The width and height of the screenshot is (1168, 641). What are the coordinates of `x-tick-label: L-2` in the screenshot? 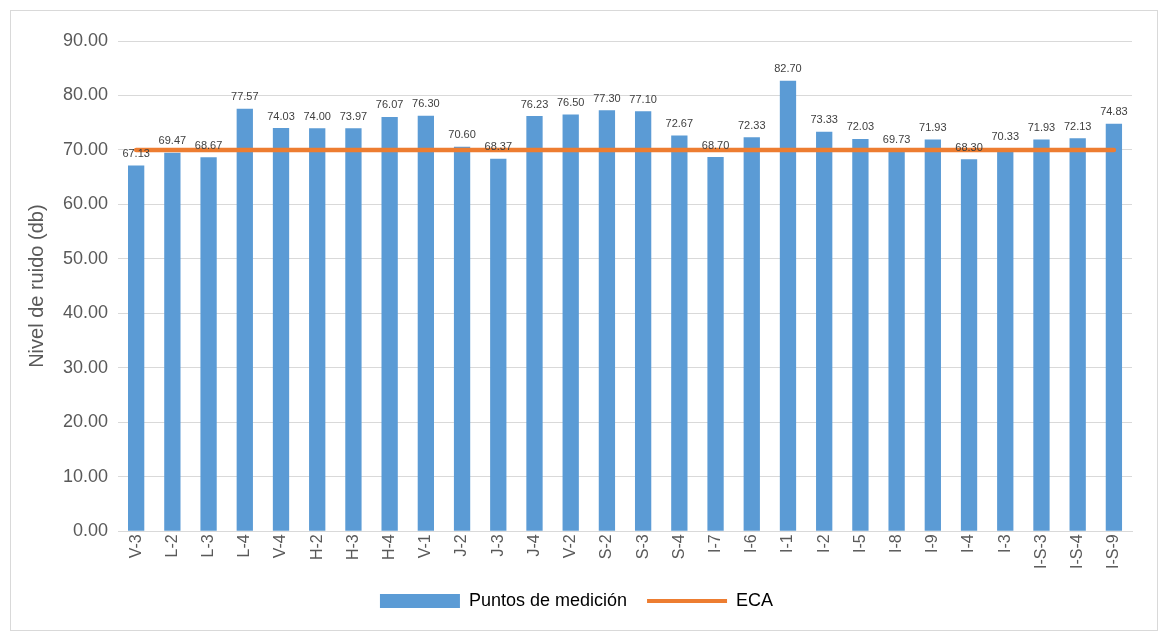 It's located at (171, 546).